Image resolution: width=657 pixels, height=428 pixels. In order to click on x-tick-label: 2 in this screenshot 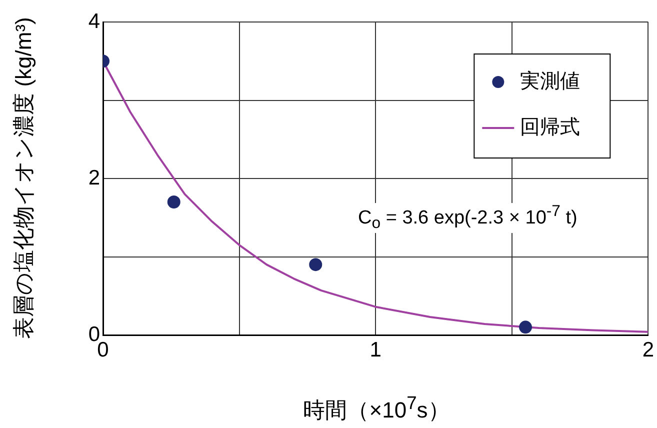, I will do `click(648, 350)`.